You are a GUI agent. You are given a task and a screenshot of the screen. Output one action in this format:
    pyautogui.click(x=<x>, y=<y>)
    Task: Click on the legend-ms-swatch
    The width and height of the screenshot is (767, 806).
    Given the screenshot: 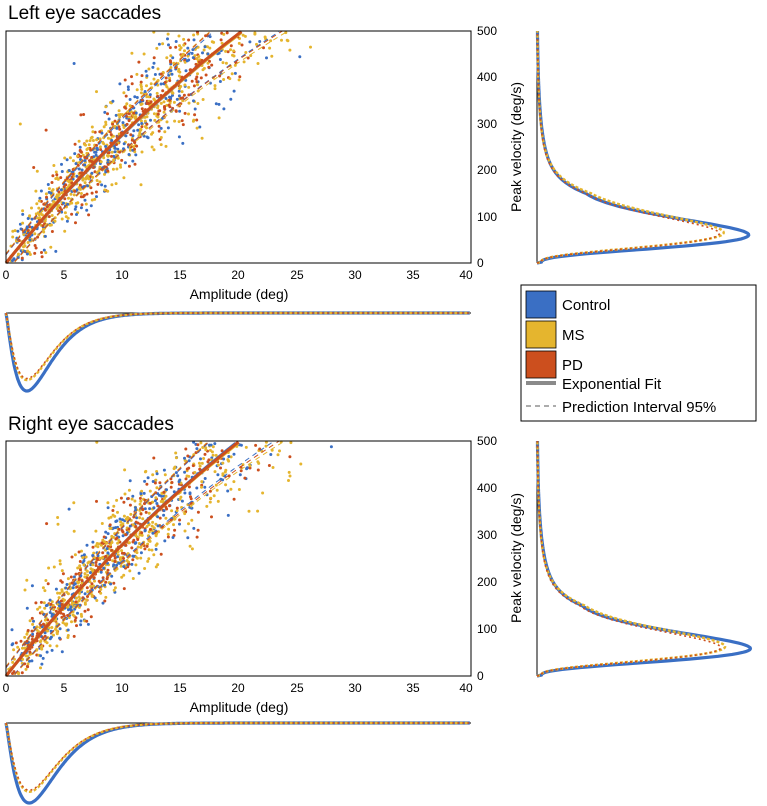 What is the action you would take?
    pyautogui.click(x=541, y=334)
    